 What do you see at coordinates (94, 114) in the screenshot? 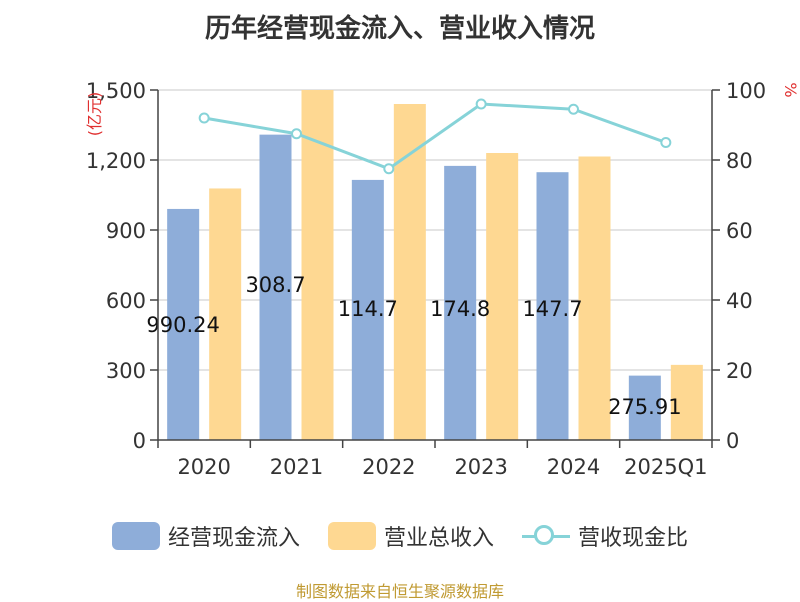
I see `y-left-axis-unit: (亿元)` at bounding box center [94, 114].